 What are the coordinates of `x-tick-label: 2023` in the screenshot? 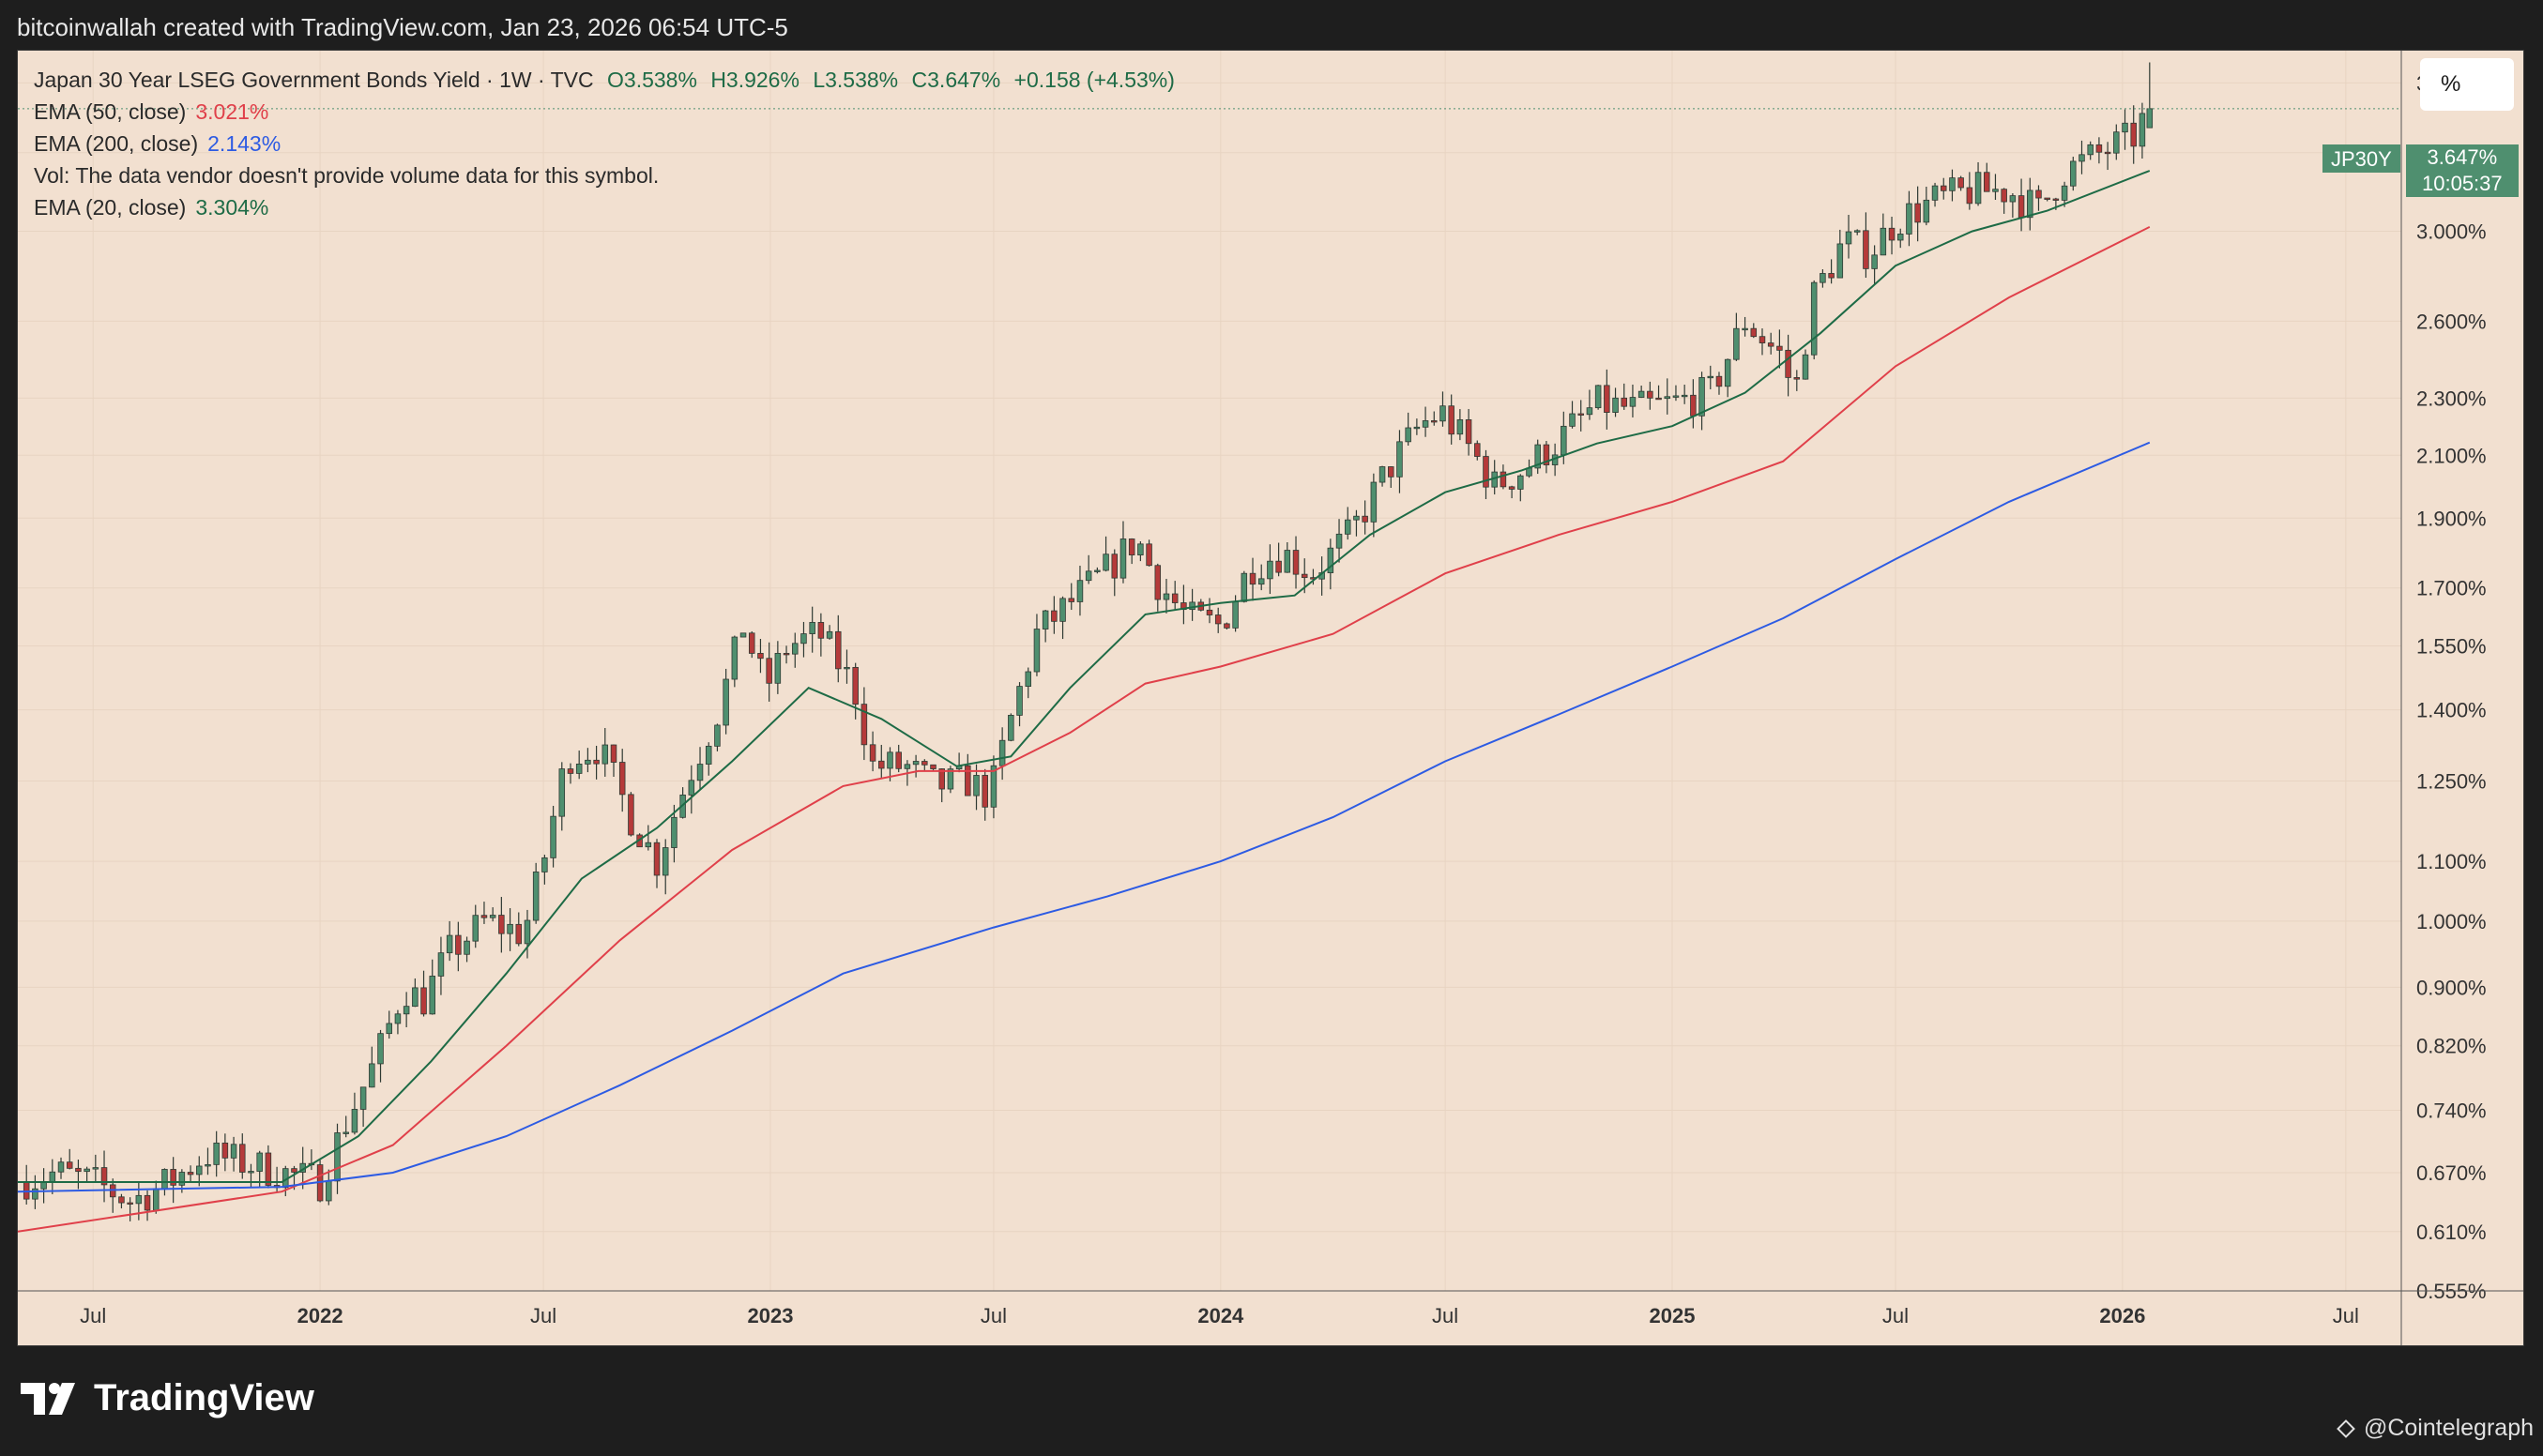 It's located at (770, 1315).